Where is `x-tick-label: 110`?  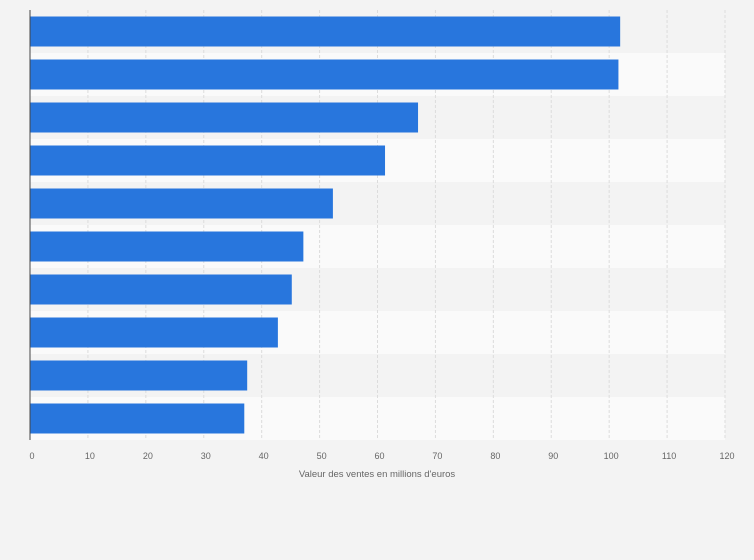 x-tick-label: 110 is located at coordinates (669, 456).